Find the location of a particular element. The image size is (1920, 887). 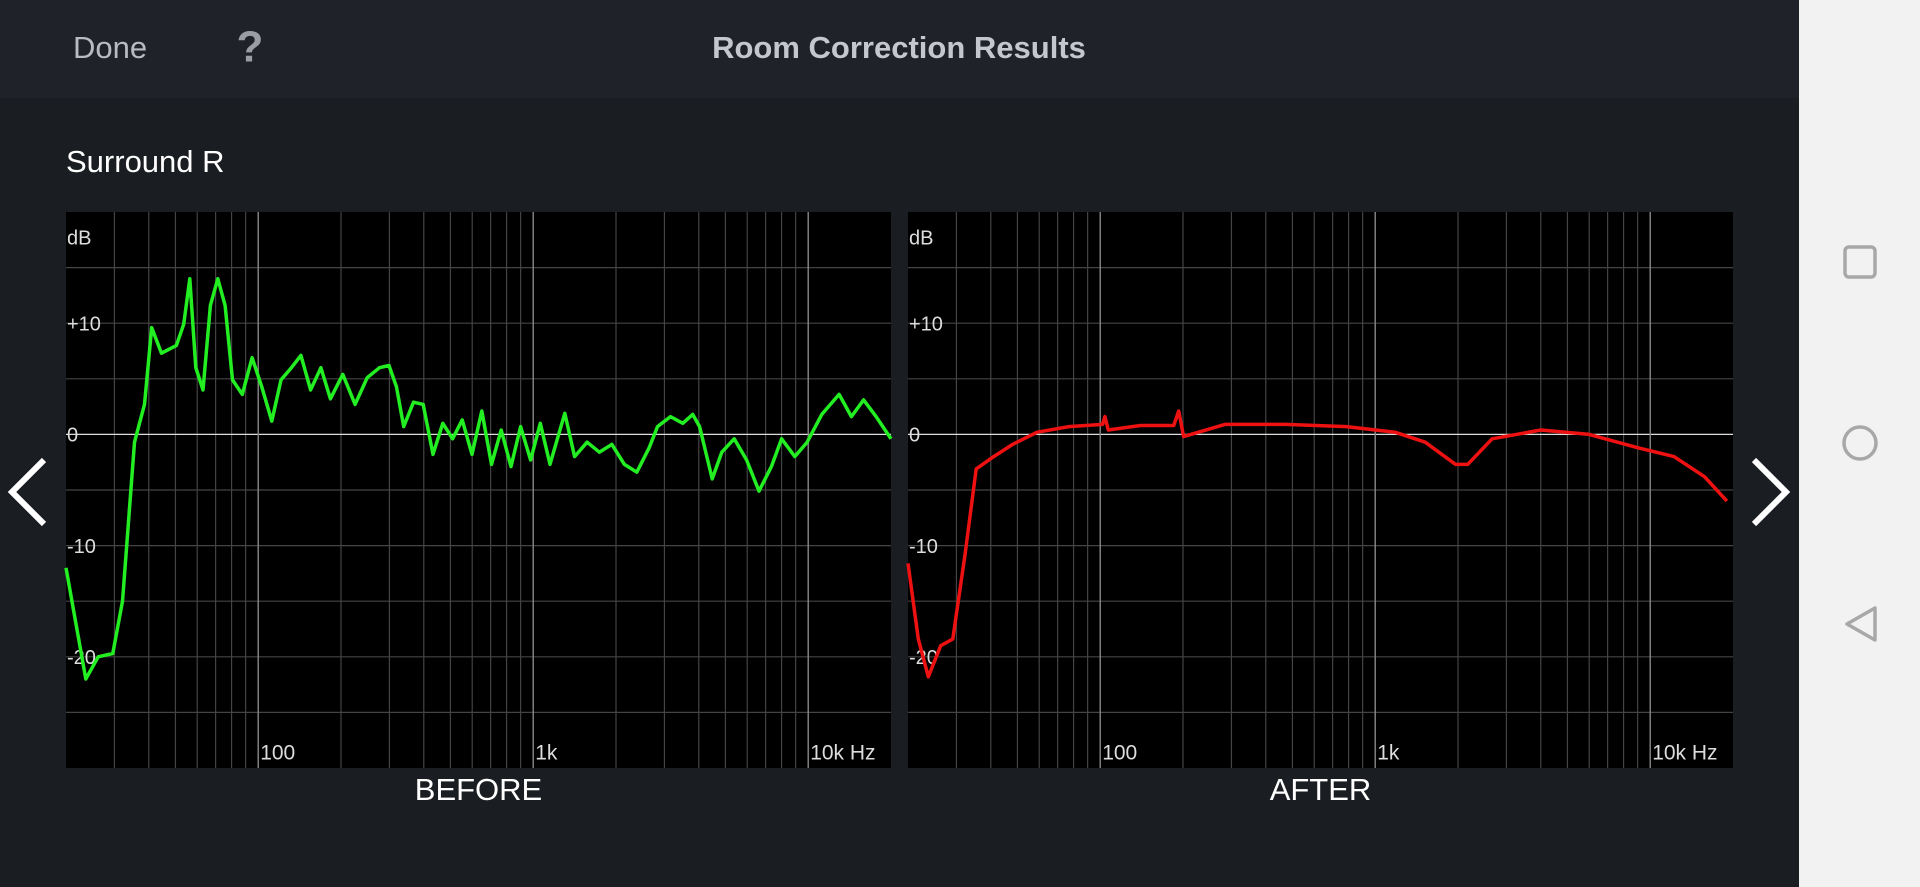

recents-button is located at coordinates (1860, 262).